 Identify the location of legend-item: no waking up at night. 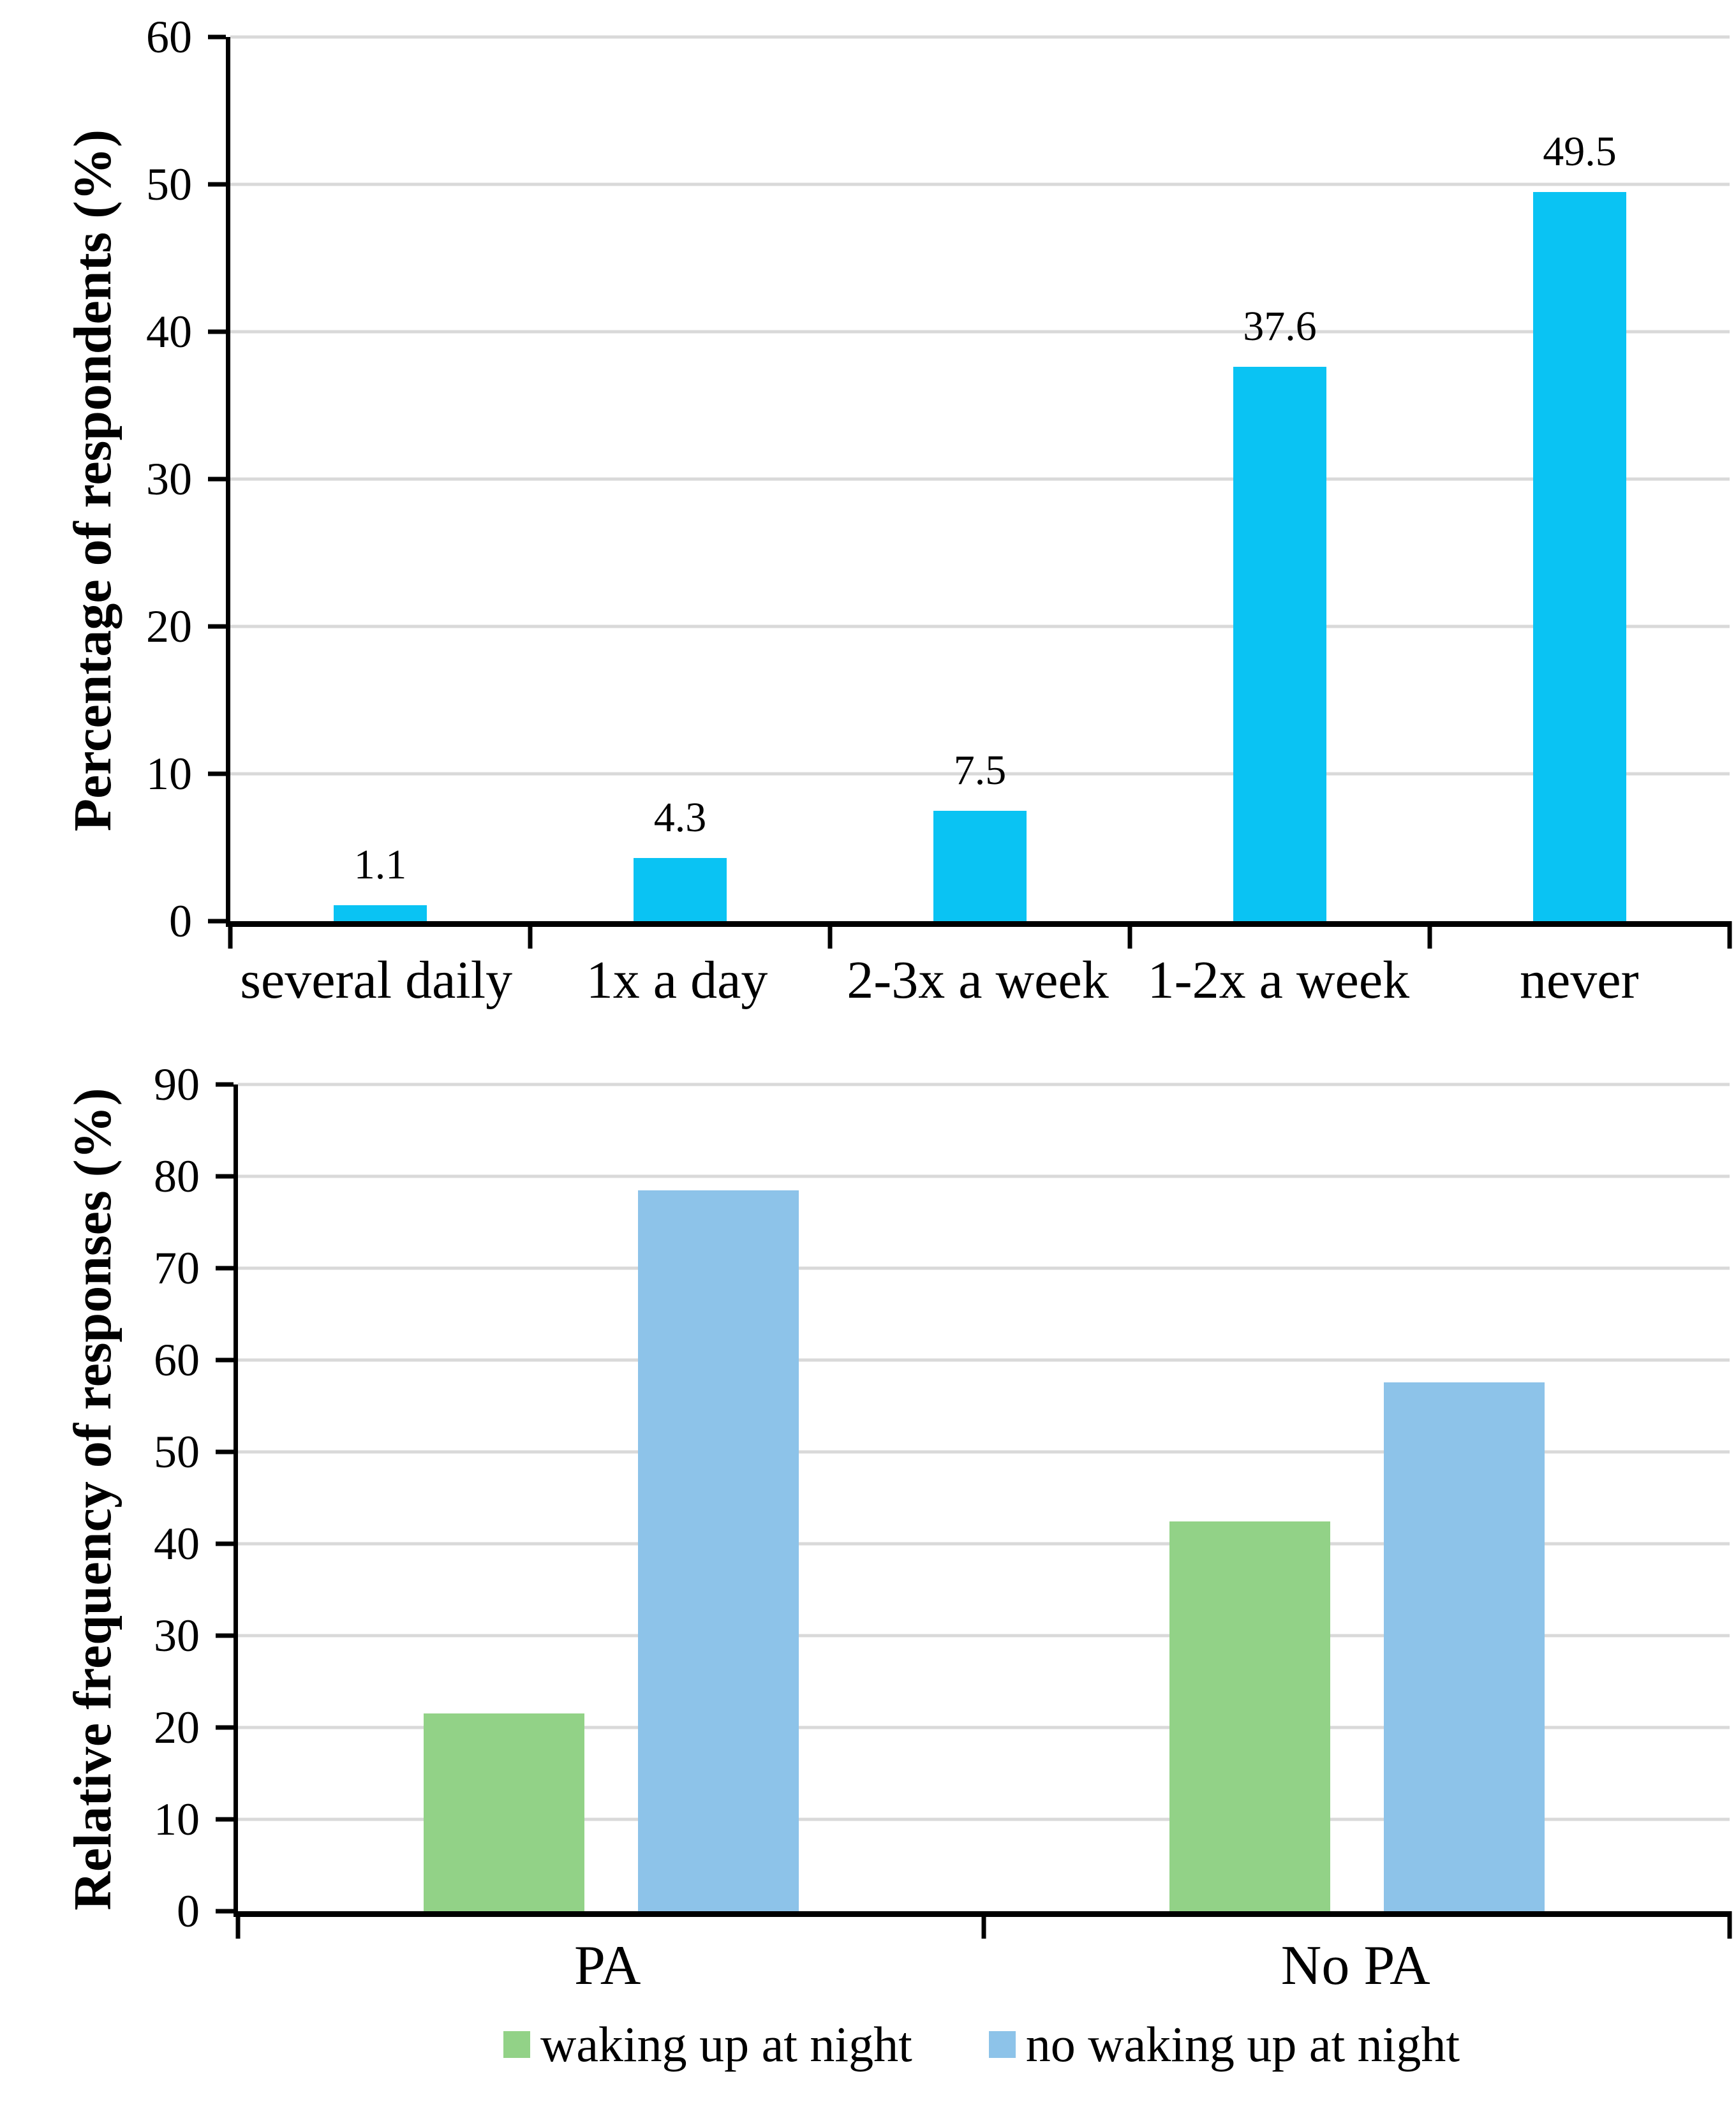
(1224, 2044).